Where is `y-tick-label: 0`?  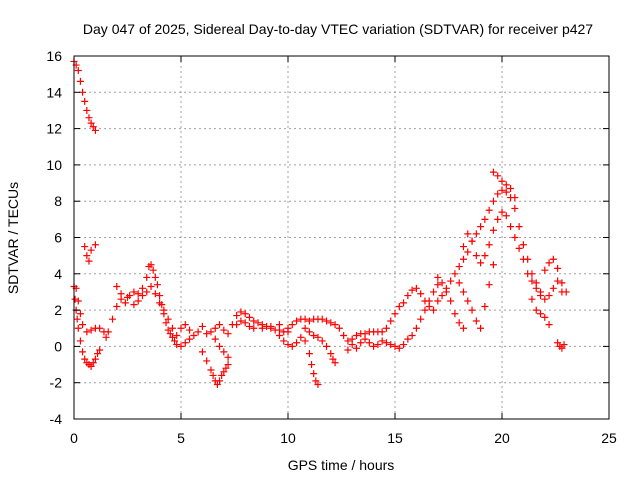 y-tick-label: 0 is located at coordinates (58, 346).